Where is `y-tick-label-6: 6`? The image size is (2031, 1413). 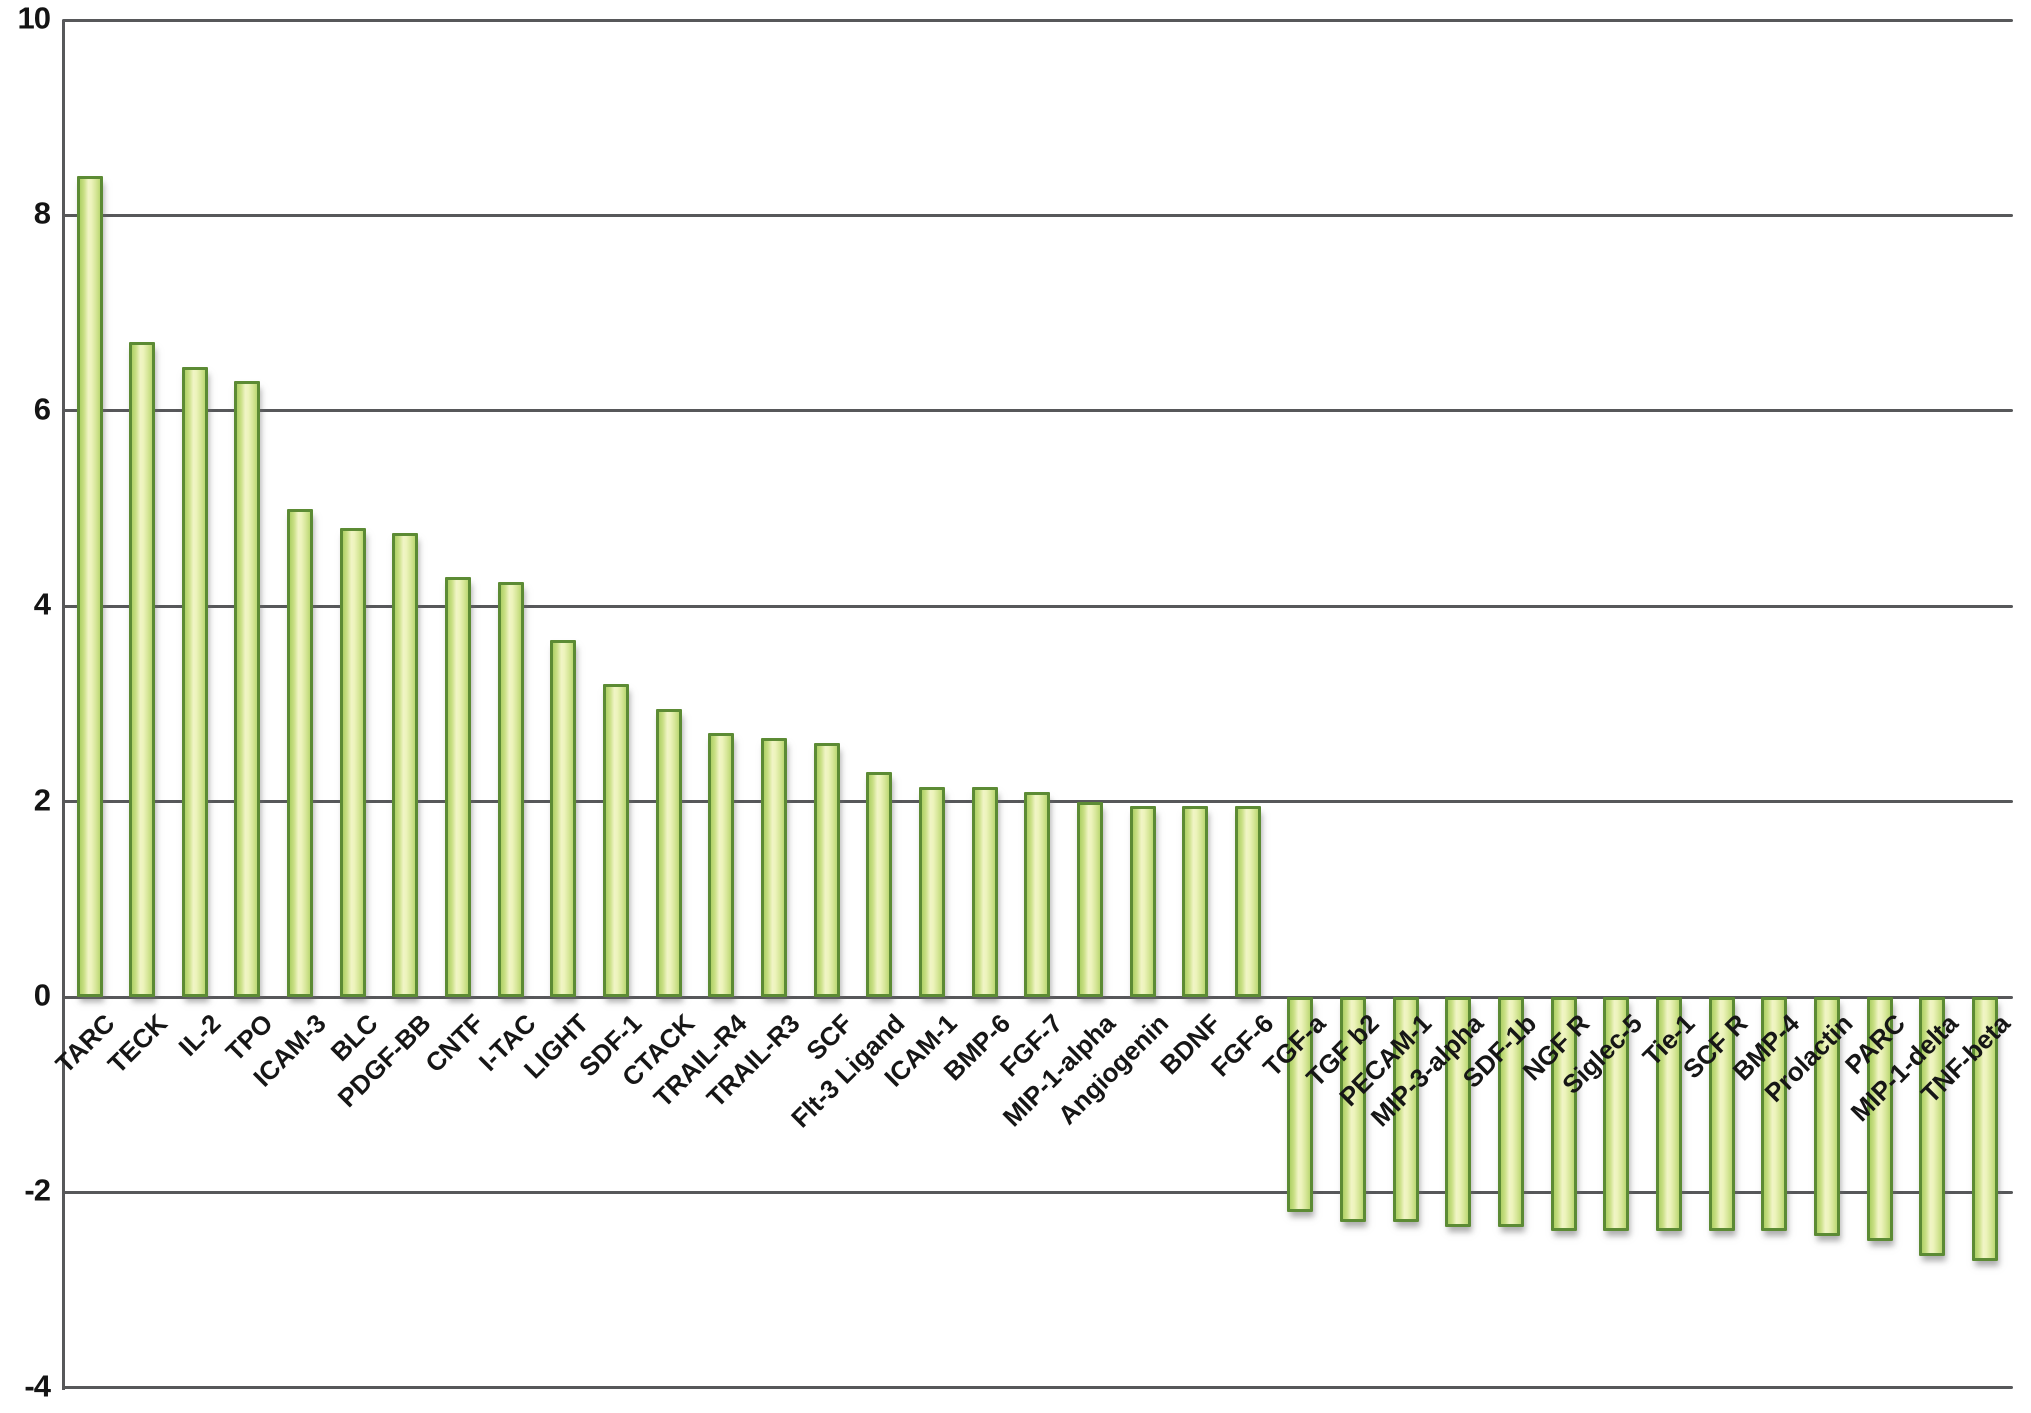
y-tick-label-6: 6 is located at coordinates (42, 409).